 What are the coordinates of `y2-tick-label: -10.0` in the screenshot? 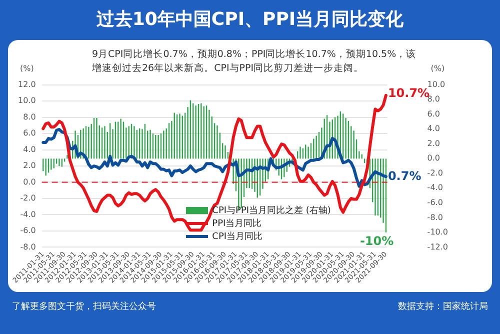 It's located at (437, 232).